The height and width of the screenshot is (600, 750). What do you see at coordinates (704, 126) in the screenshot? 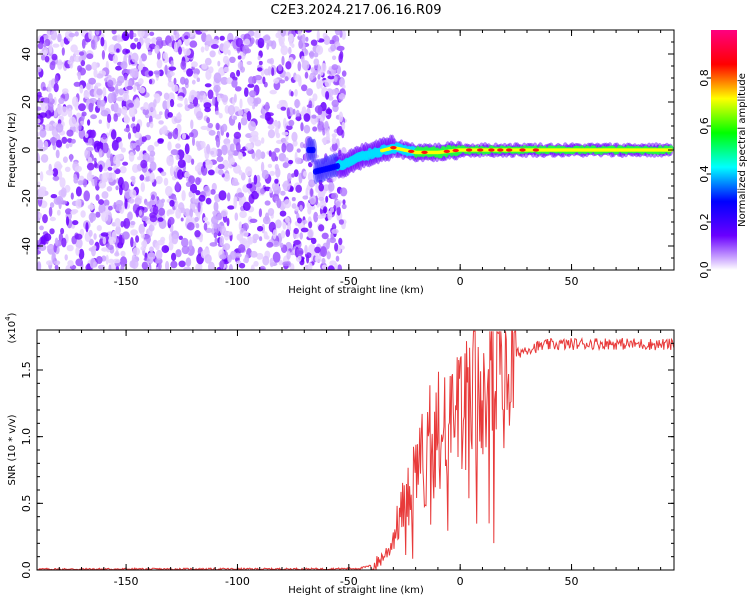
I see `colorbar-tick-label: 0.6` at bounding box center [704, 126].